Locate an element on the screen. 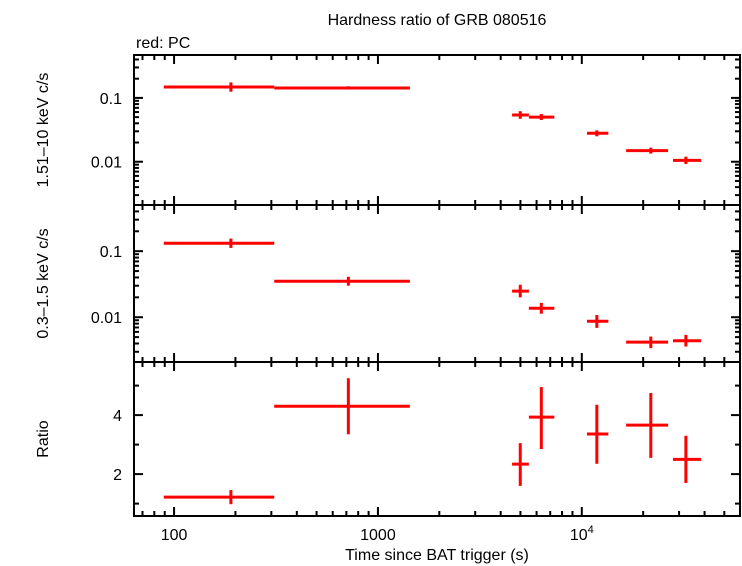 The height and width of the screenshot is (566, 742). x-tick-label: 1000 is located at coordinates (378, 535).